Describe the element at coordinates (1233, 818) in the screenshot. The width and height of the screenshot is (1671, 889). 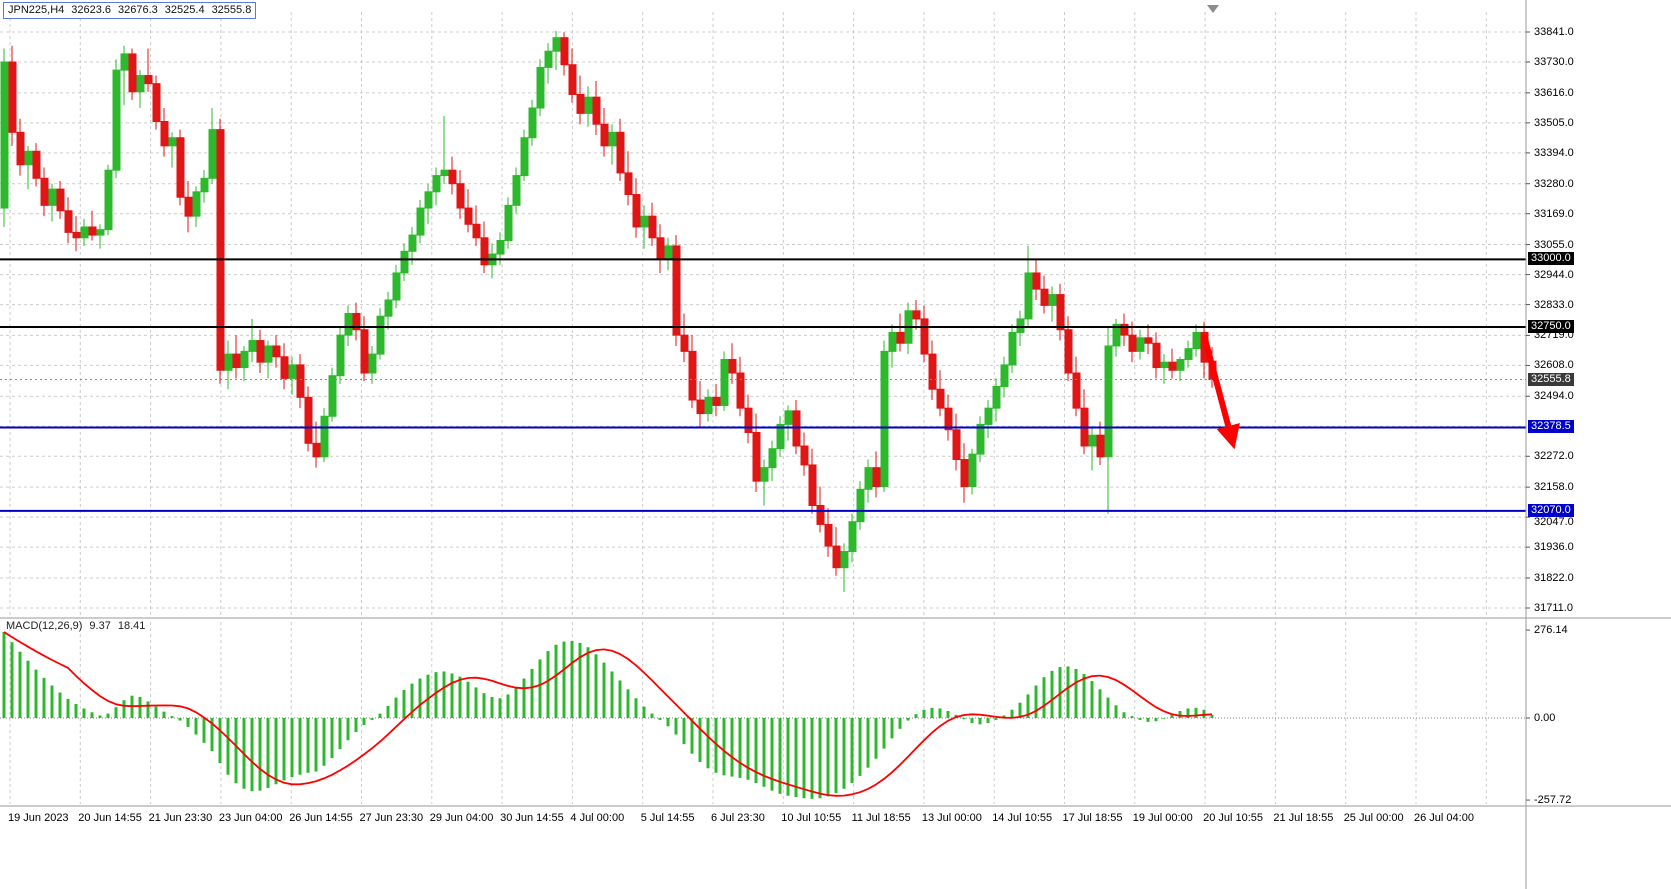
I see `time-tick-label: 20 Jul 10:55` at that location.